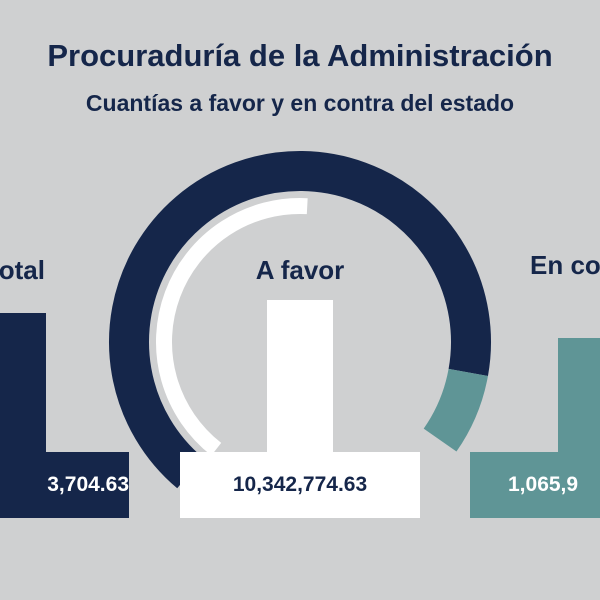  I want to click on stem-total, so click(23, 383).